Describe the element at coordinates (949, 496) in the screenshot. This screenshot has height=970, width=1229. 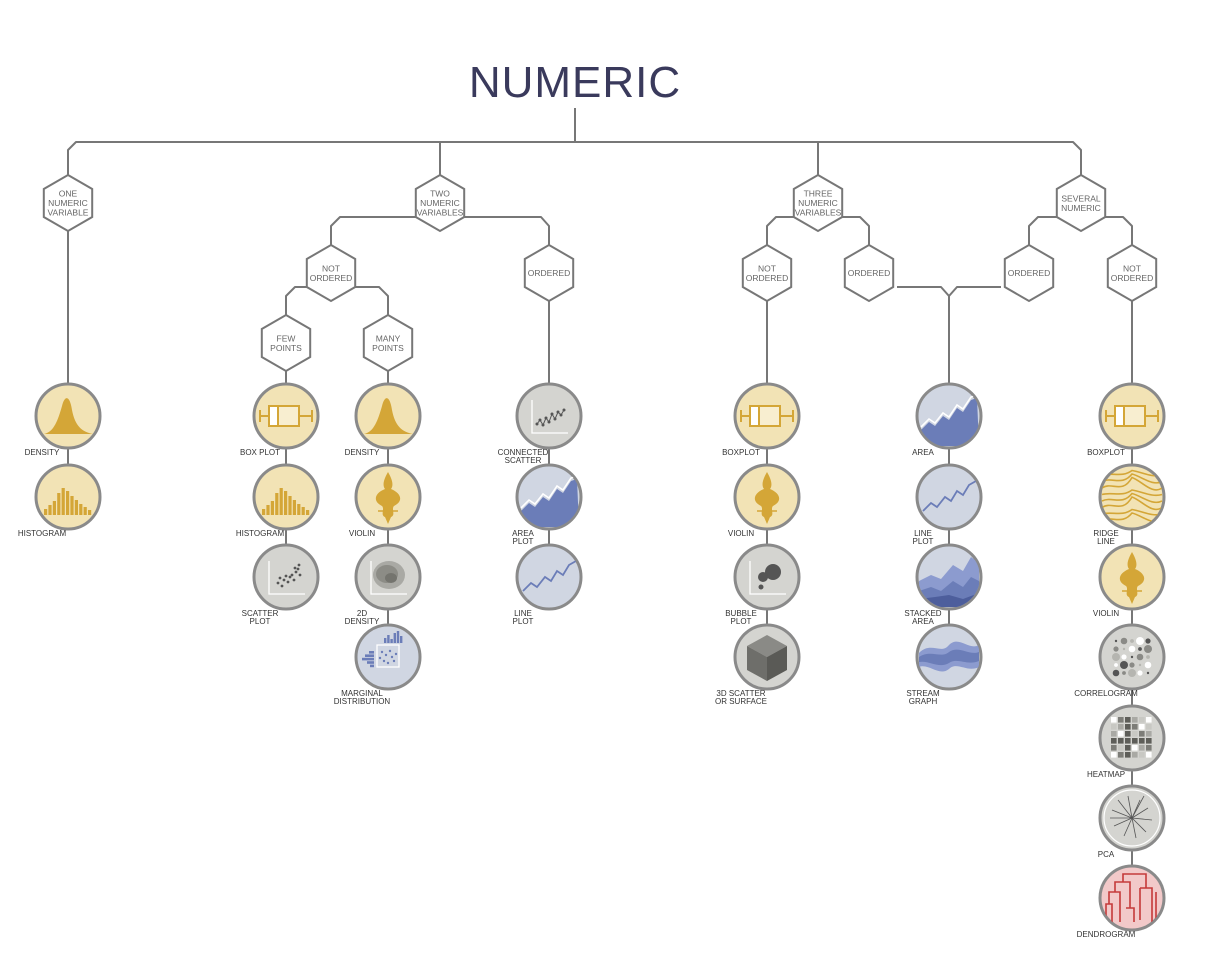
I see `line-icon` at that location.